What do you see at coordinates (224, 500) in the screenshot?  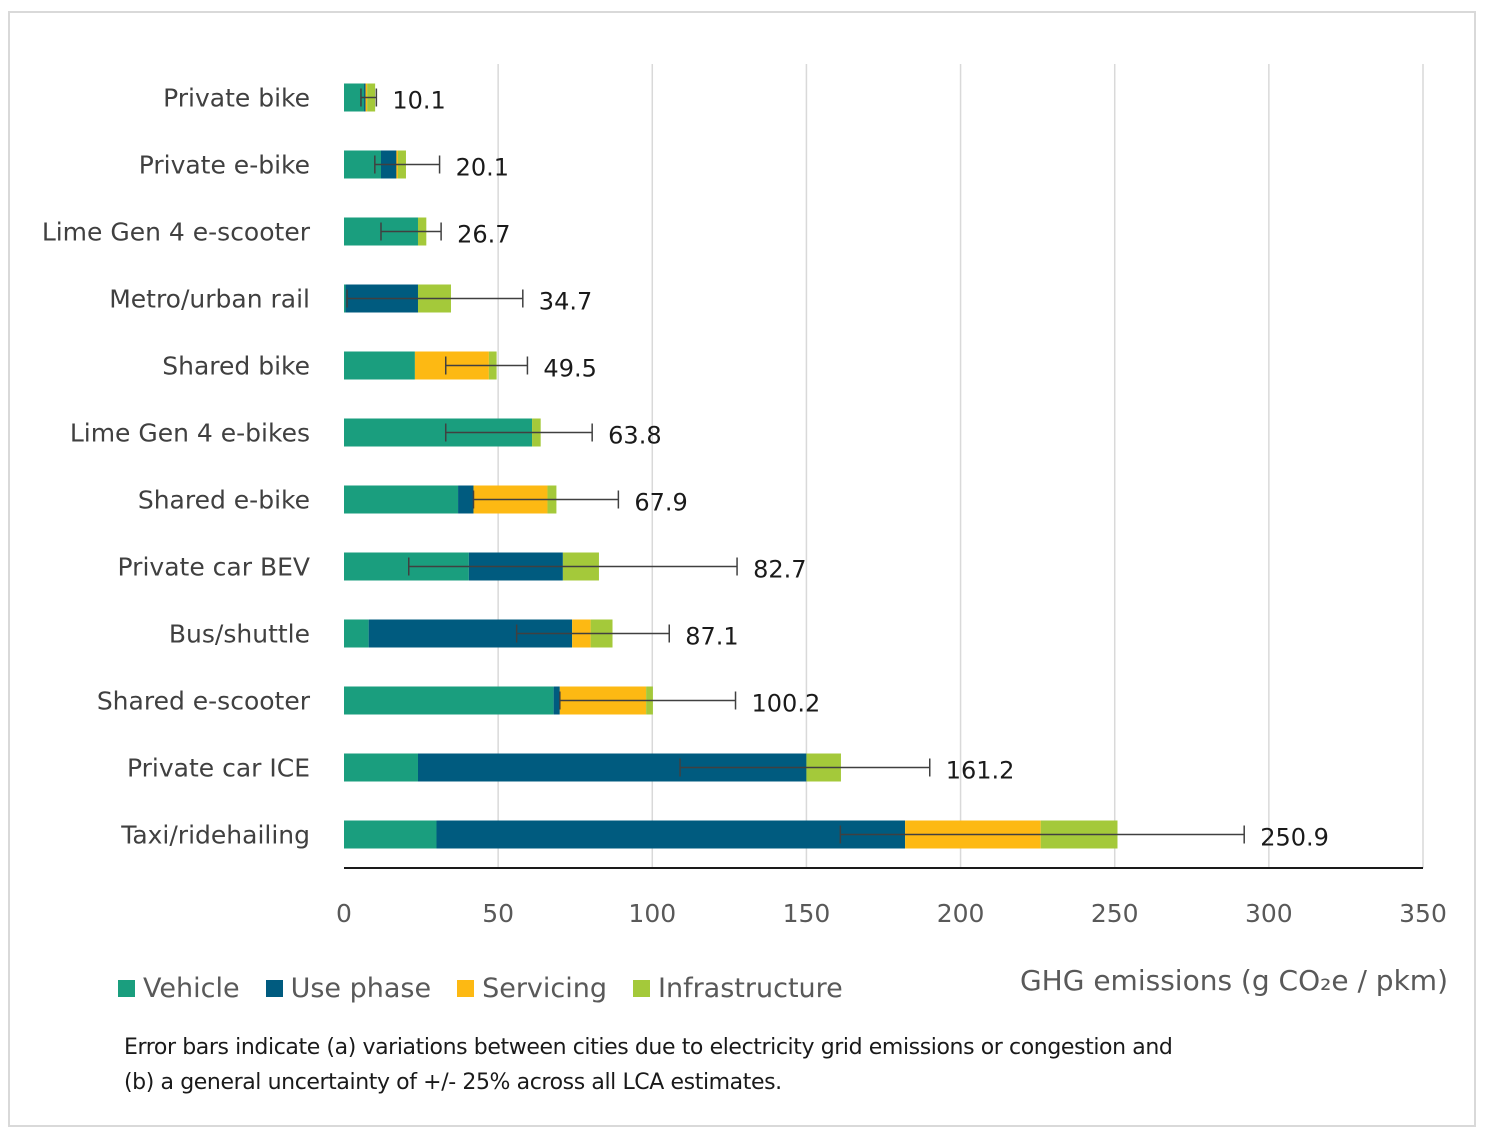 I see `category-label: Shared e-bike` at bounding box center [224, 500].